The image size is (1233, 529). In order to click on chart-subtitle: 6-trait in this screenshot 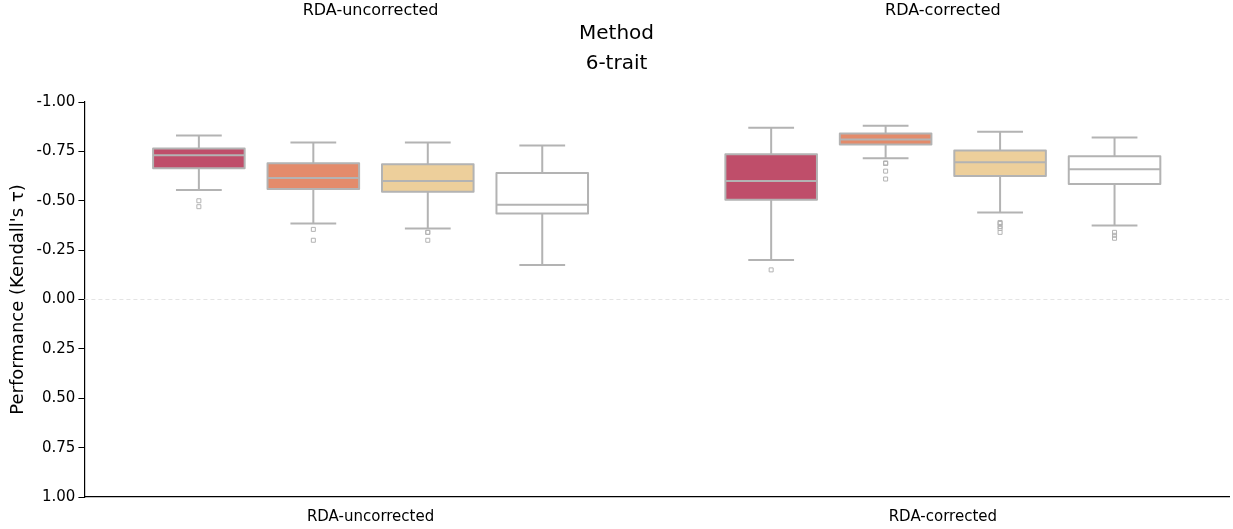, I will do `click(616, 62)`.